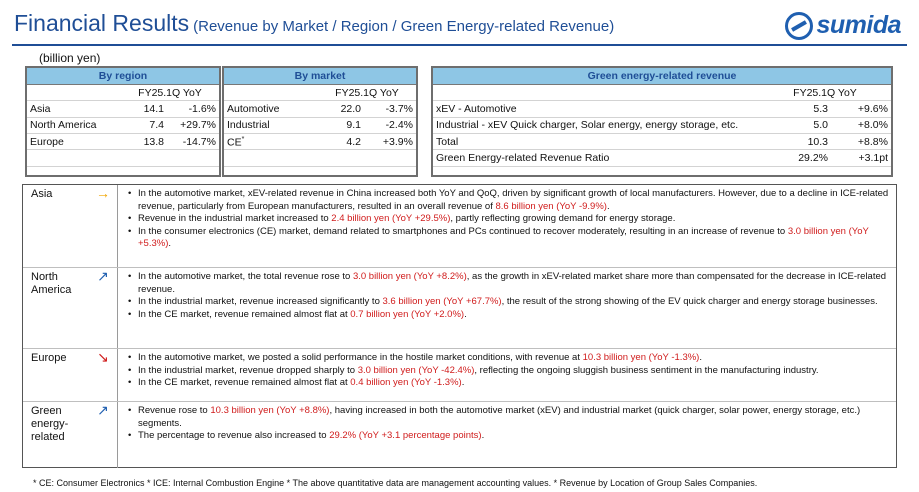 The width and height of the screenshot is (919, 492). What do you see at coordinates (825, 93) in the screenshot?
I see `green-col-header: FY25.1Q YoY` at bounding box center [825, 93].